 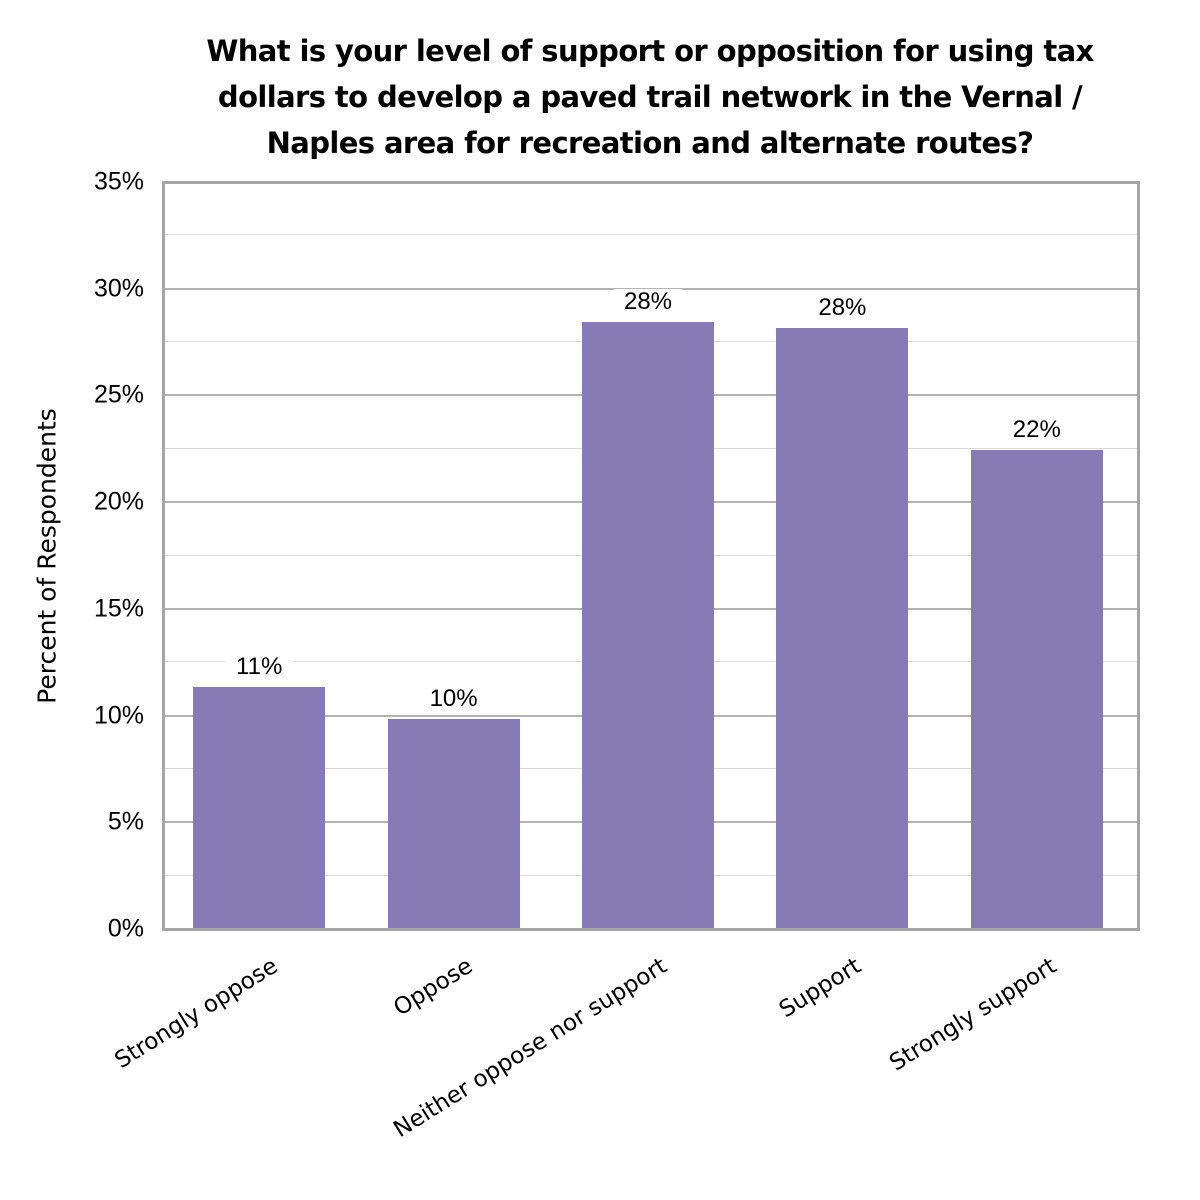 I want to click on y-tick-label: 30%, so click(x=118, y=288).